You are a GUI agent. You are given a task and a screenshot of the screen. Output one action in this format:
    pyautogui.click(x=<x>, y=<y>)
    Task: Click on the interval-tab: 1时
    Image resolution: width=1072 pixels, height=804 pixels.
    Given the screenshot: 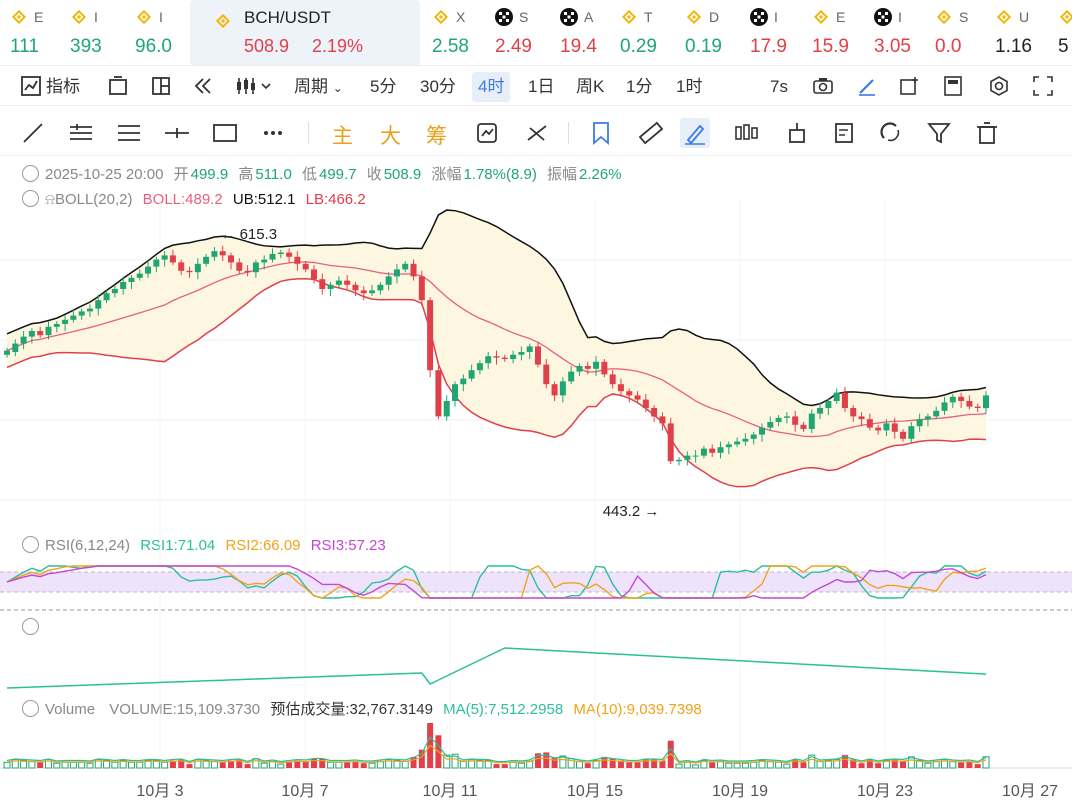 What is the action you would take?
    pyautogui.click(x=689, y=86)
    